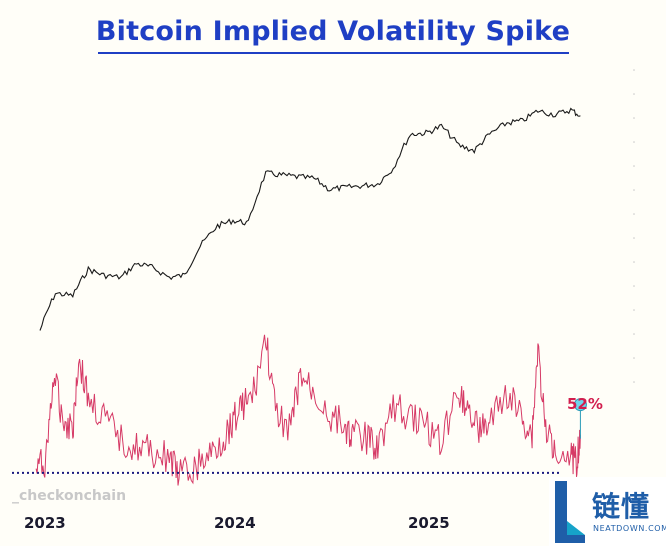 The width and height of the screenshot is (666, 546). What do you see at coordinates (629, 528) in the screenshot?
I see `brand-logo-subtext: NEATDOWN.COM` at bounding box center [629, 528].